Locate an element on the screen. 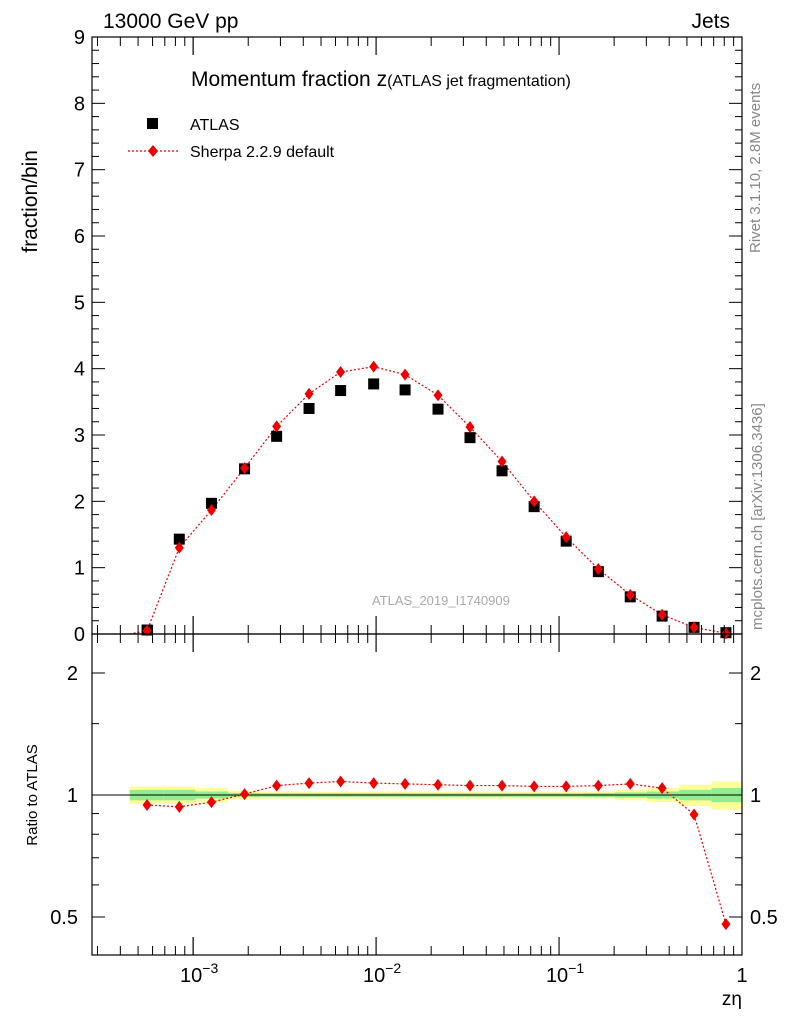 Image resolution: width=786 pixels, height=1024 pixels. process-label: Jets is located at coordinates (710, 21).